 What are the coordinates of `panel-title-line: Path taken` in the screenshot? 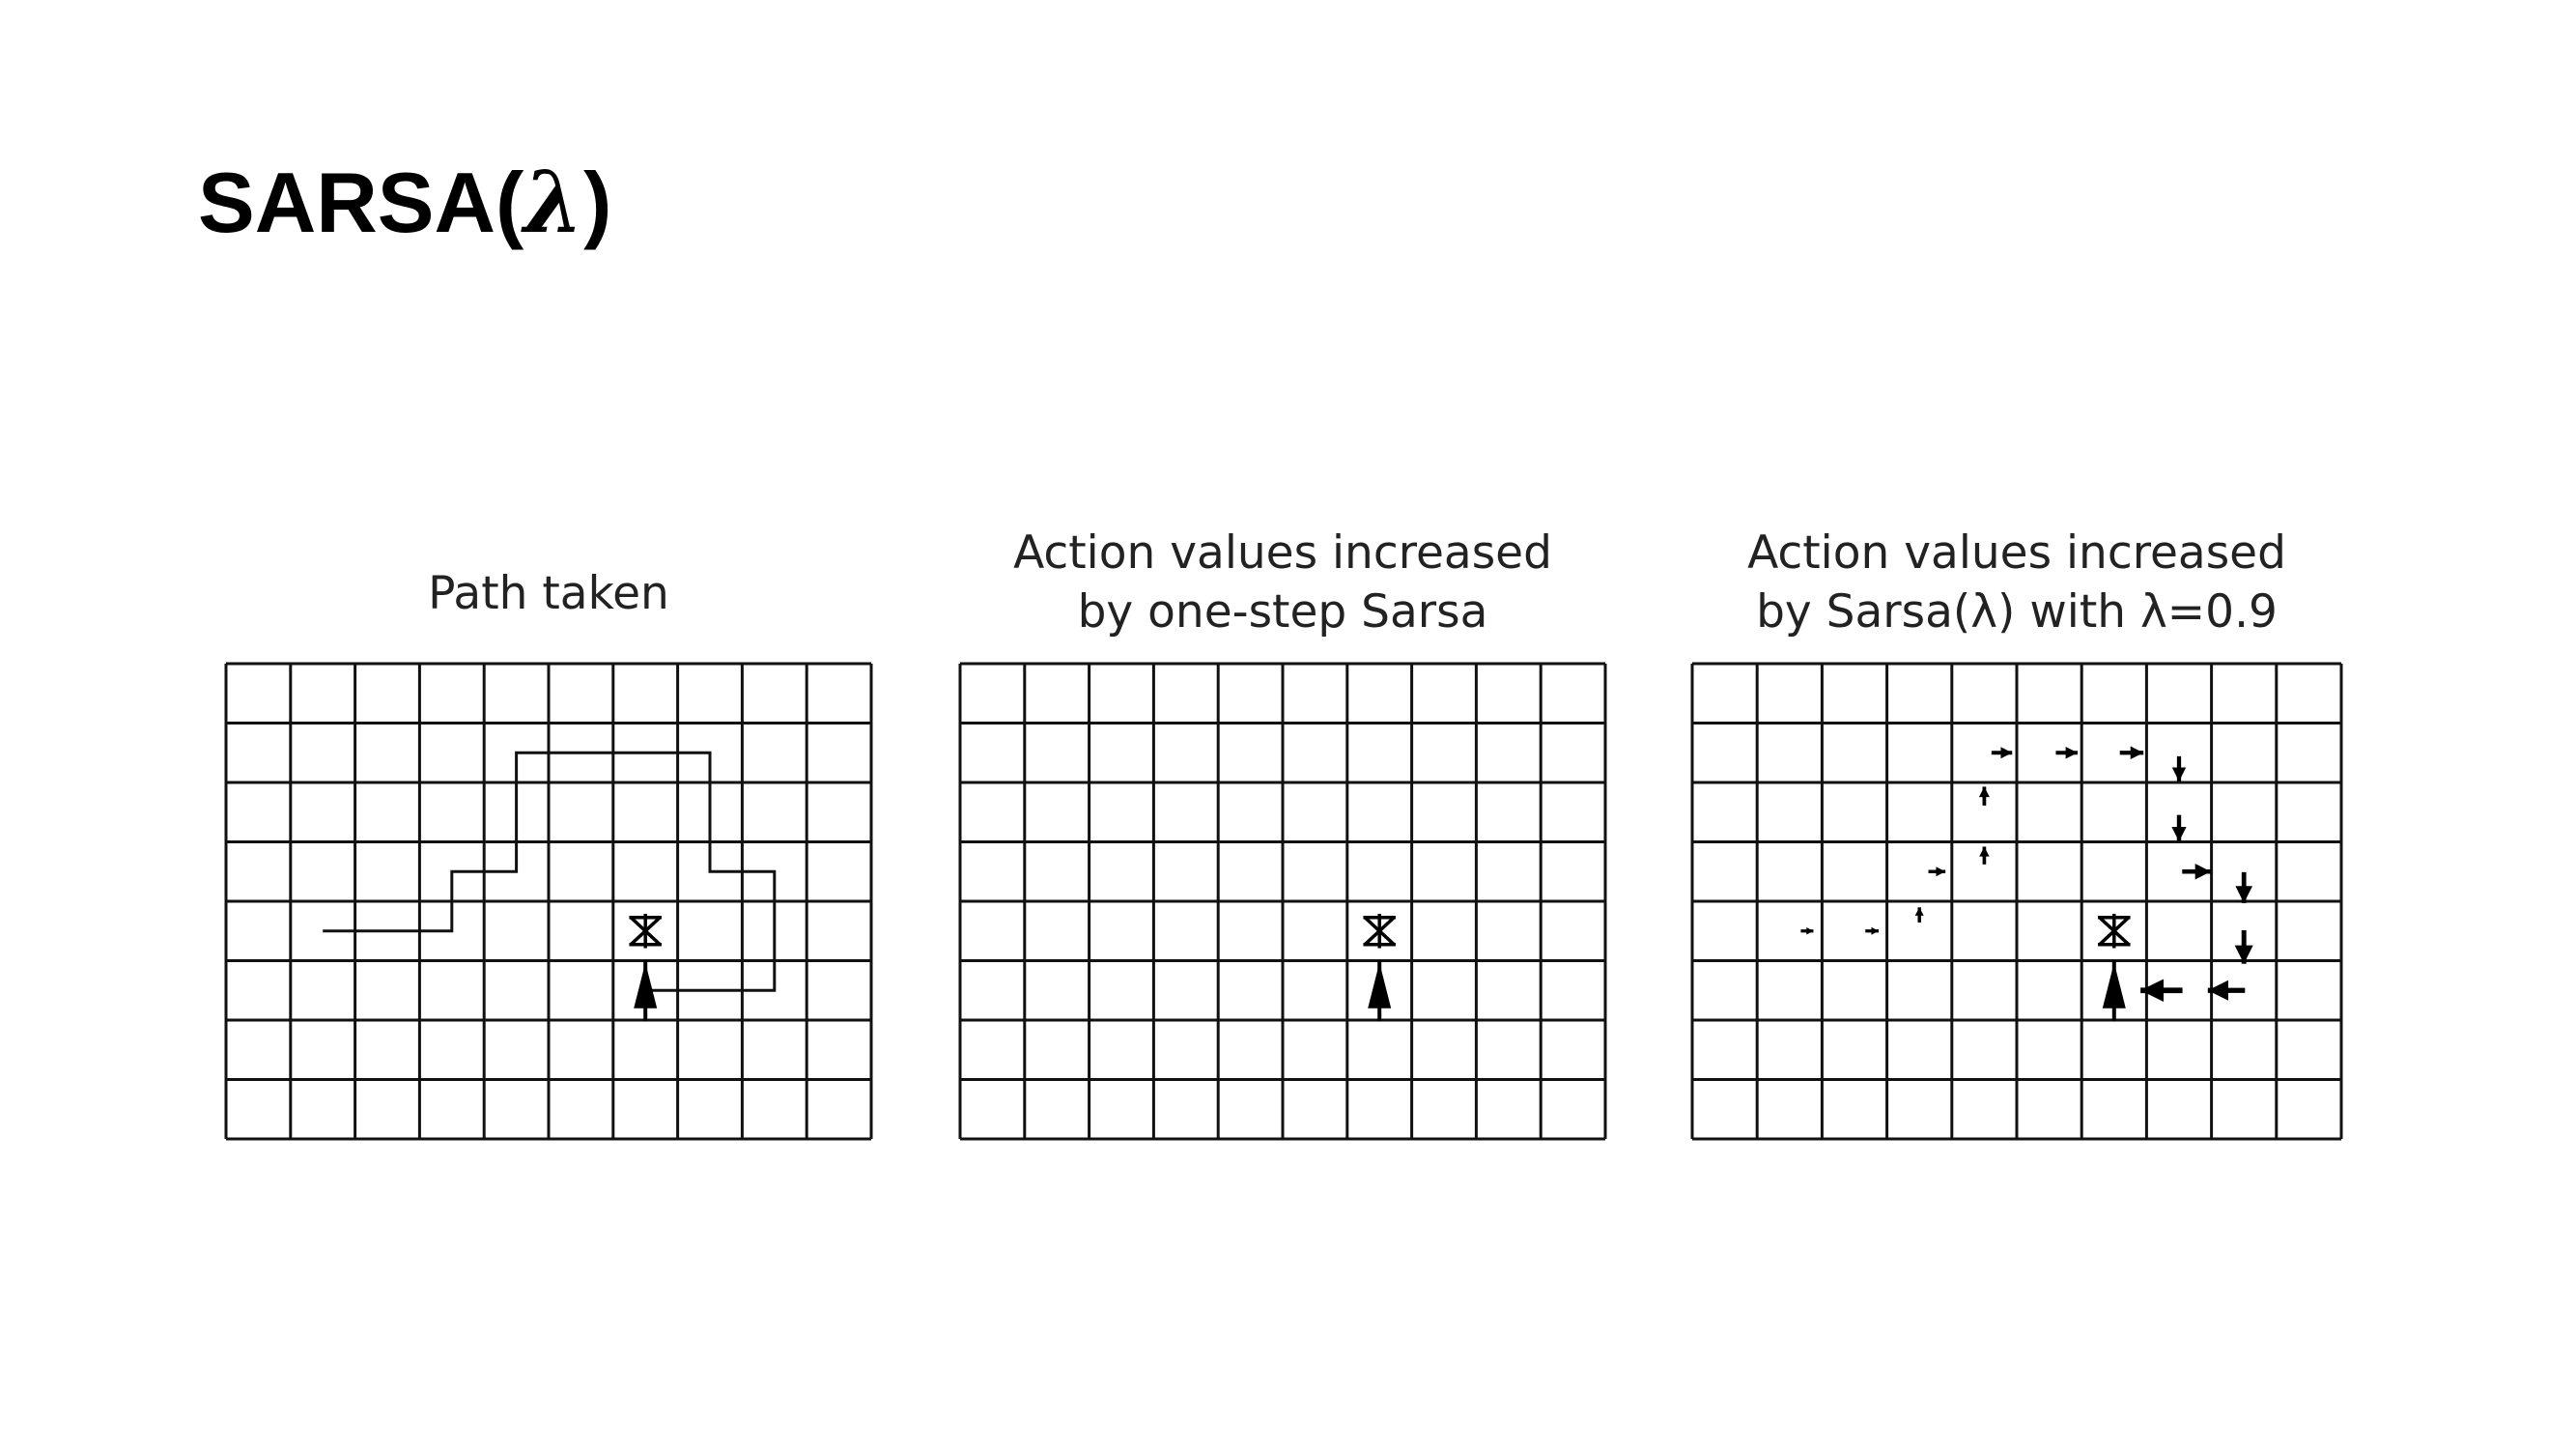 It's located at (548, 593).